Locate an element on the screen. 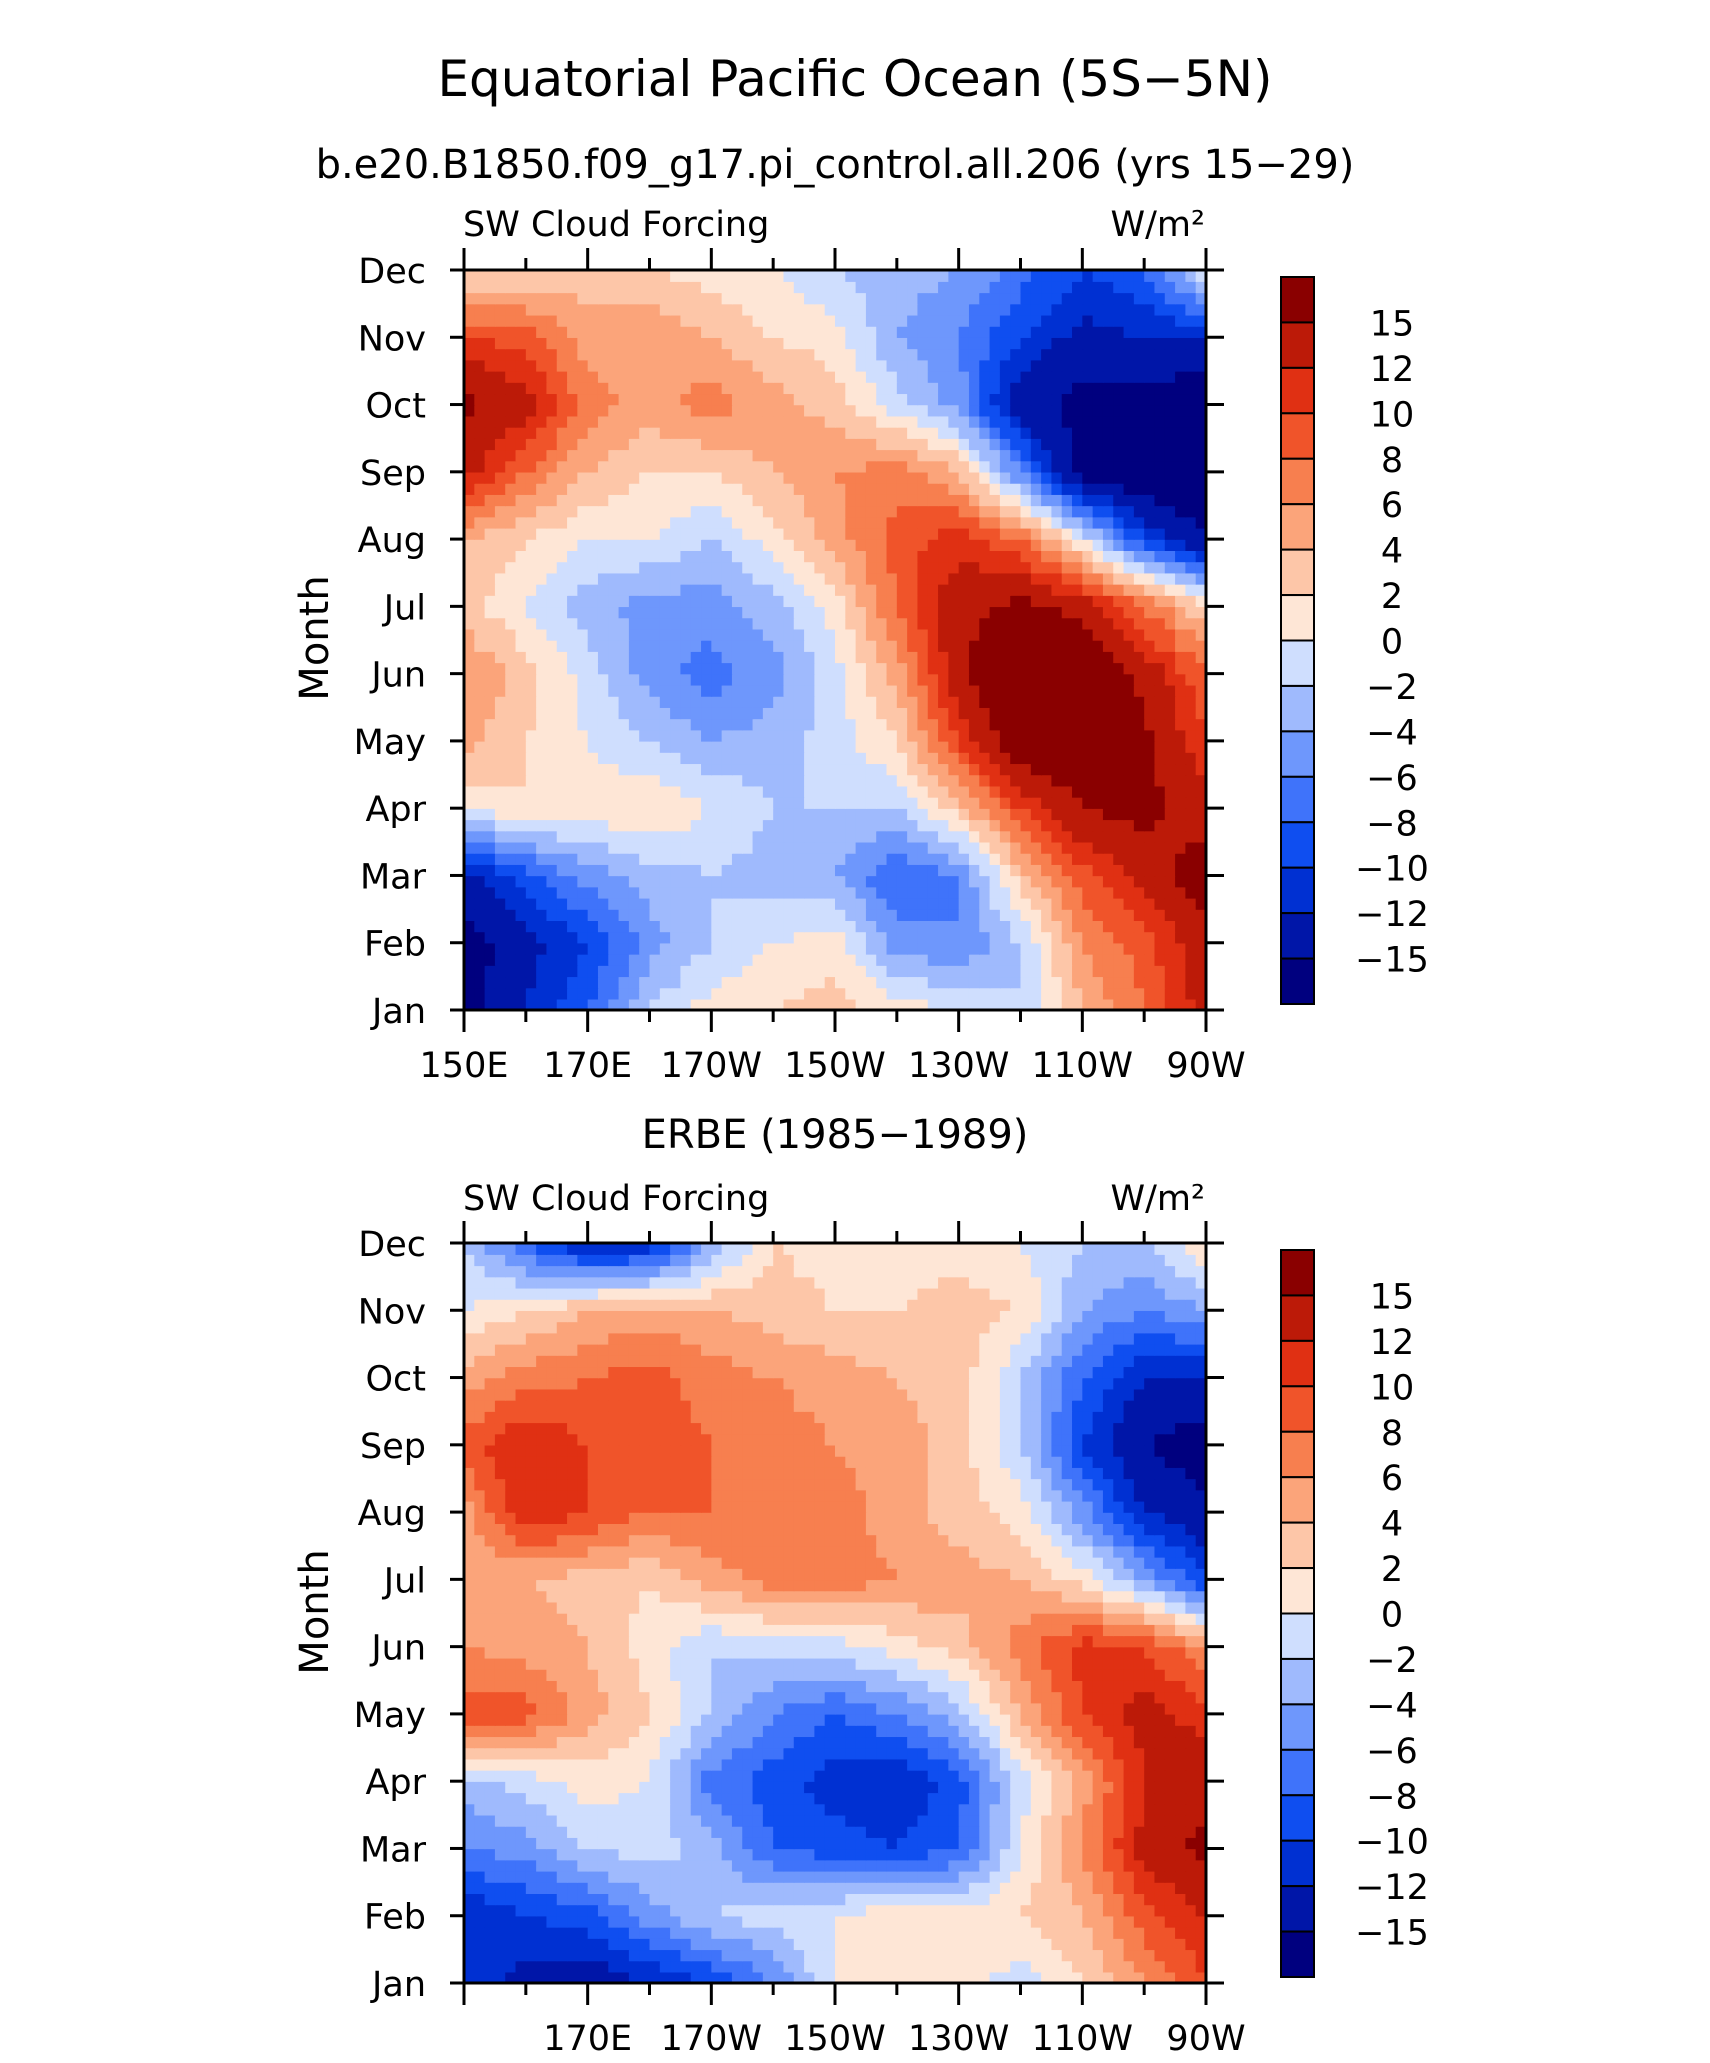 This screenshot has height=2063, width=1710. colorbar-label: 4 is located at coordinates (1392, 552).